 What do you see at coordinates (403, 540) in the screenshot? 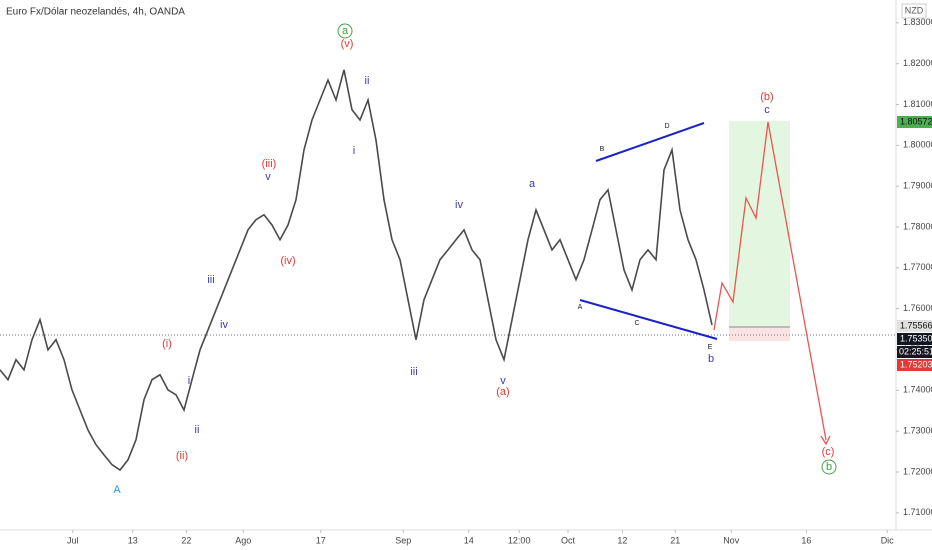
I see `x-tick-label: Sep` at bounding box center [403, 540].